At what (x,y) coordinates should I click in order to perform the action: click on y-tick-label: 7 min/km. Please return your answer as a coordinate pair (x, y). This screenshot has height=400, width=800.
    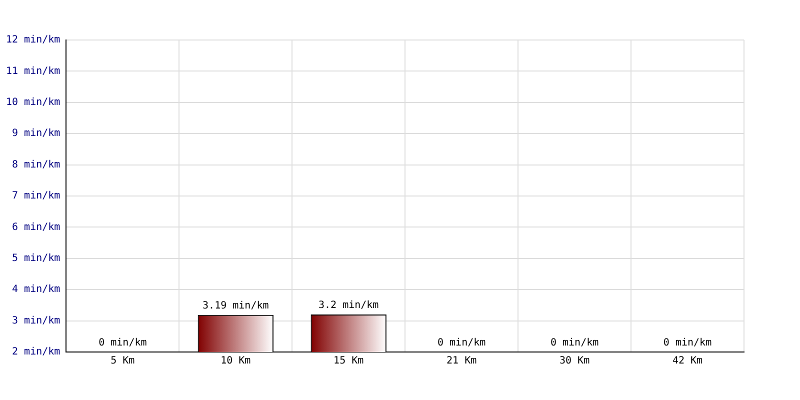
    Looking at the image, I should click on (36, 196).